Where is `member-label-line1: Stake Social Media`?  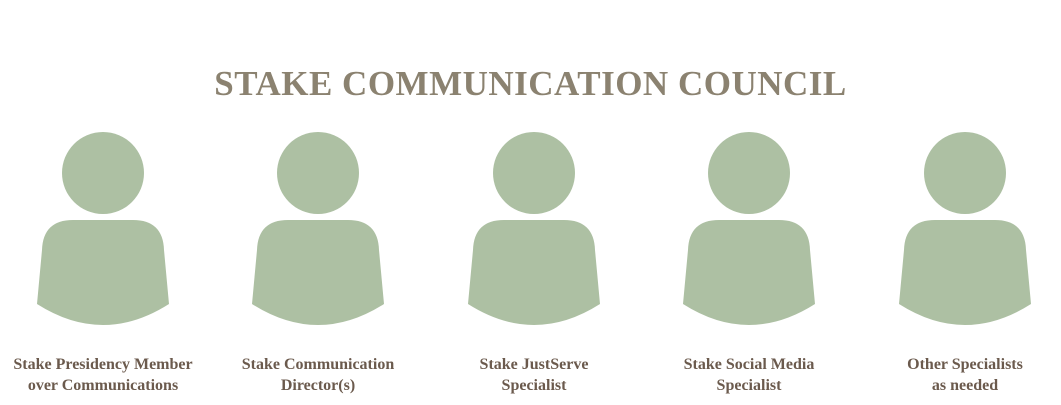
member-label-line1: Stake Social Media is located at coordinates (749, 364).